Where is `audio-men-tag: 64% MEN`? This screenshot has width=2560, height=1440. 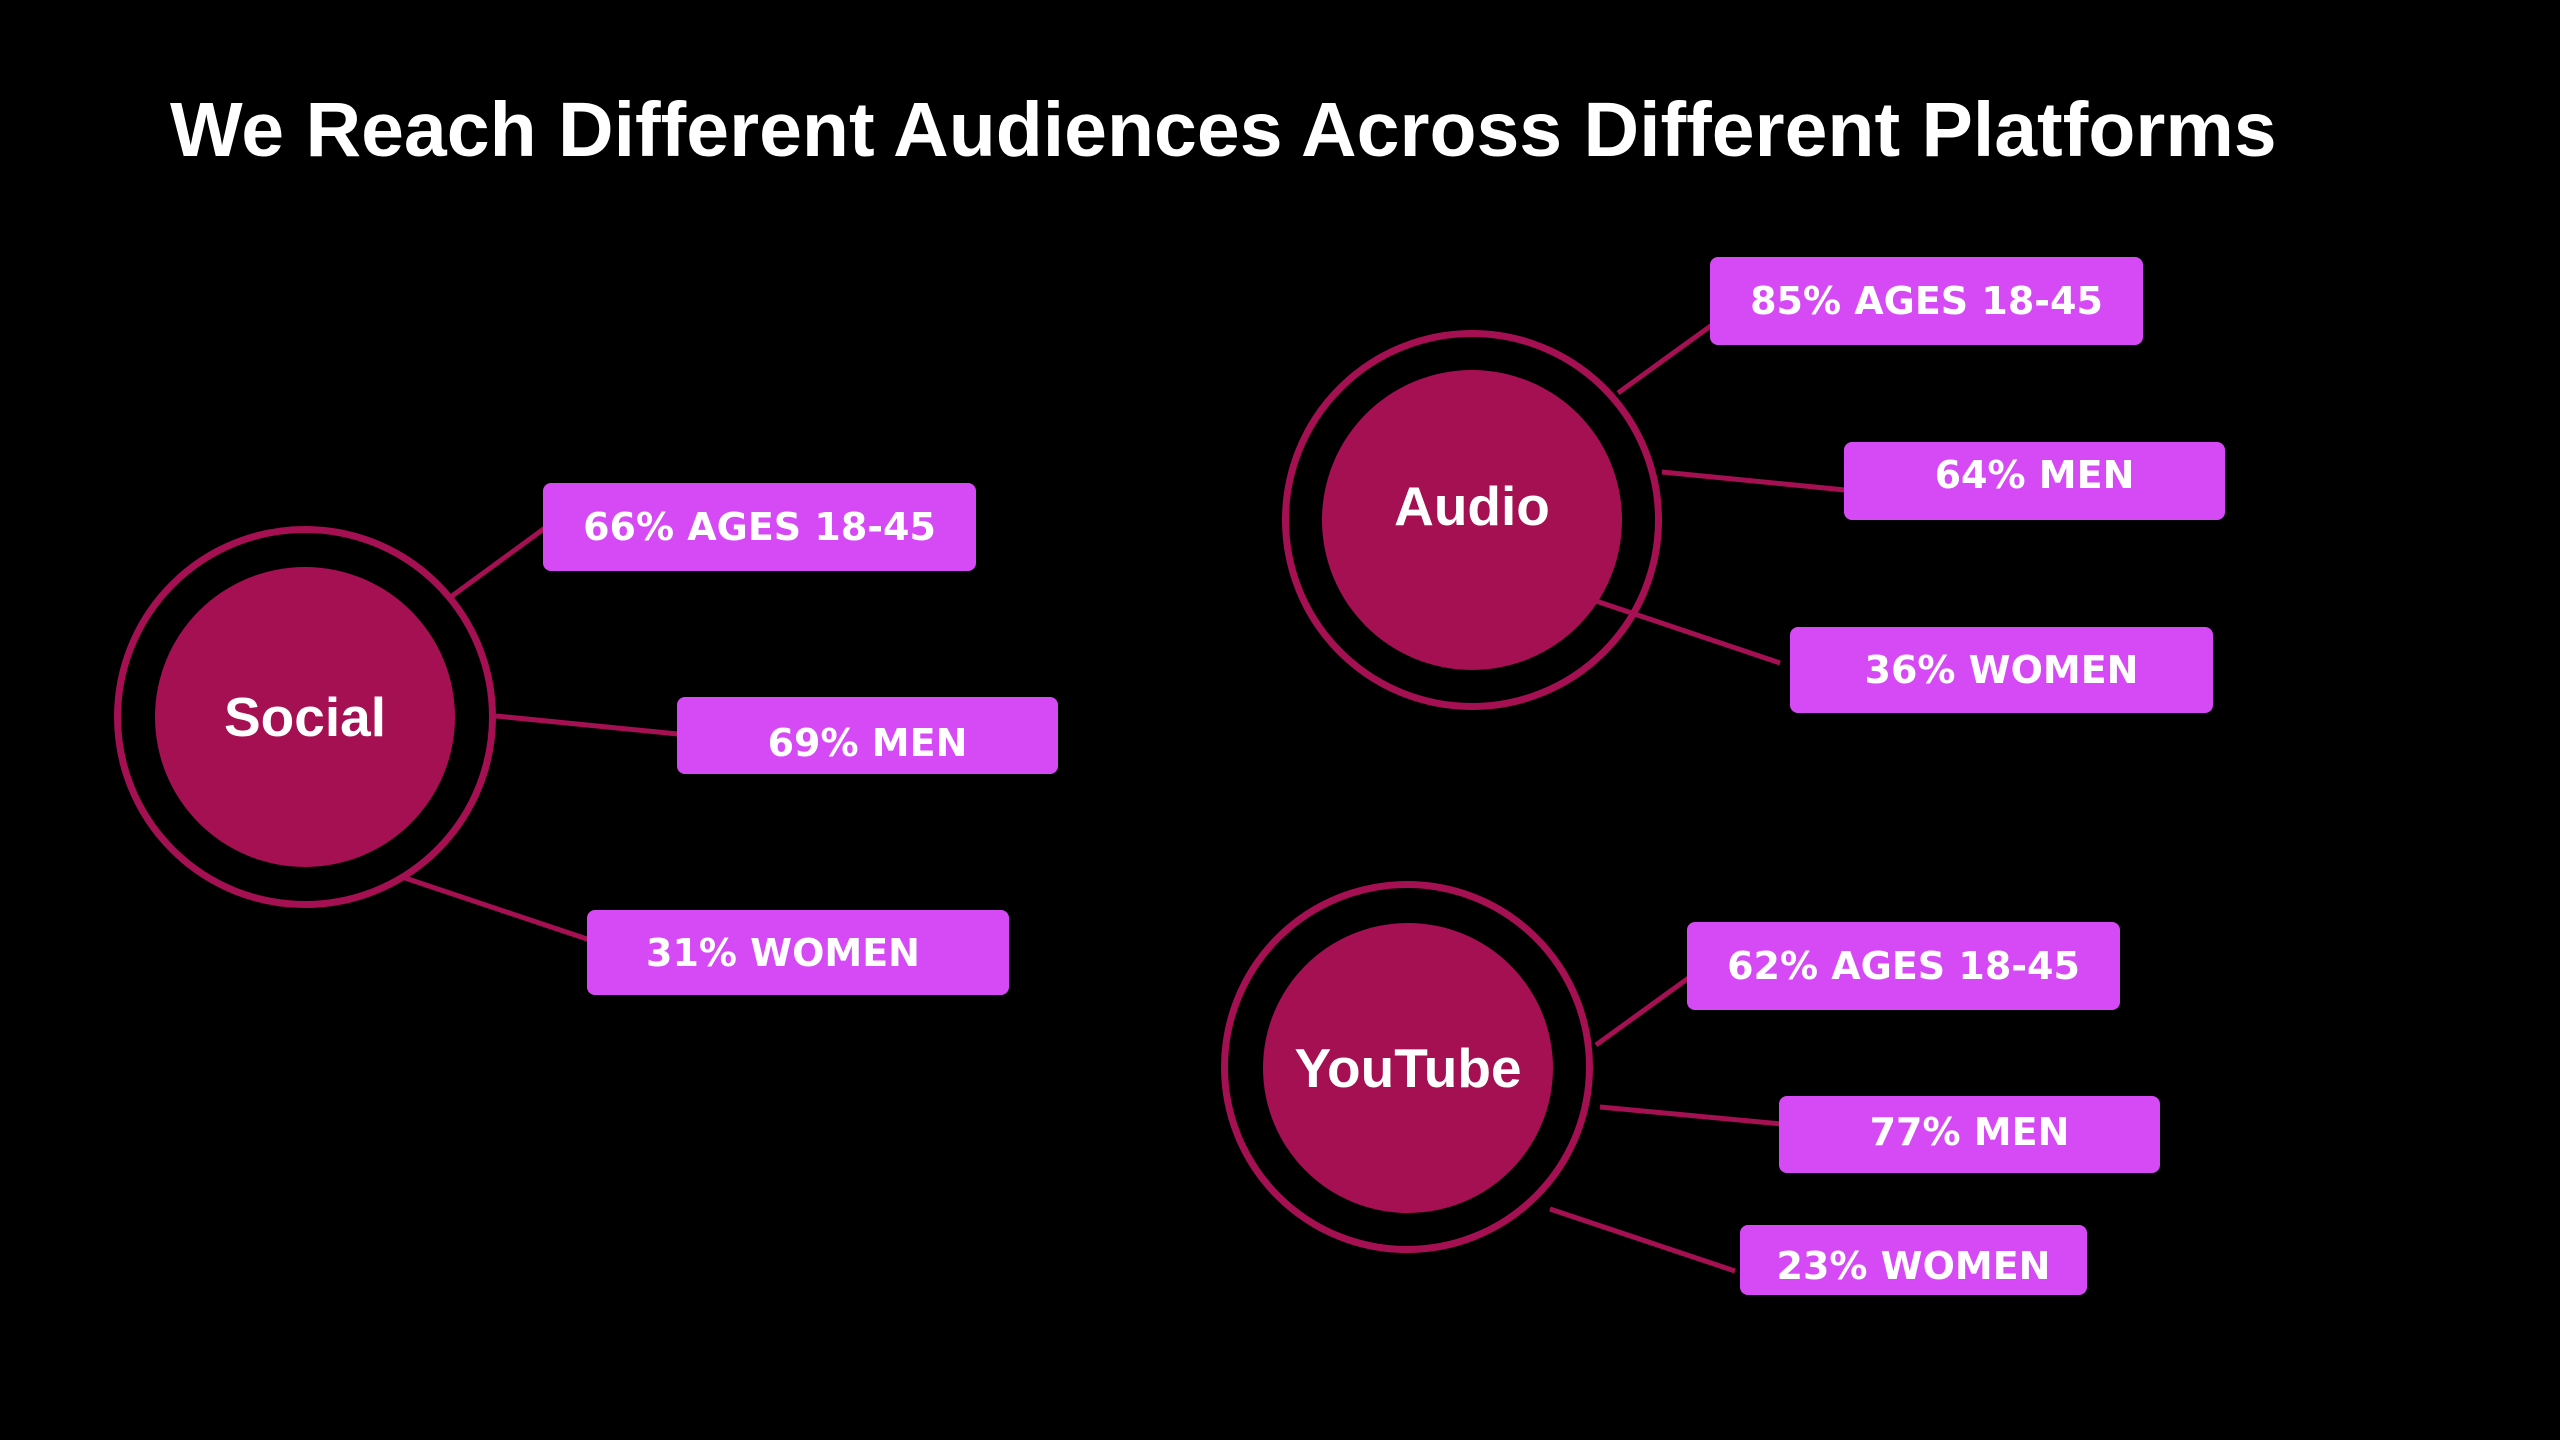 audio-men-tag: 64% MEN is located at coordinates (2034, 481).